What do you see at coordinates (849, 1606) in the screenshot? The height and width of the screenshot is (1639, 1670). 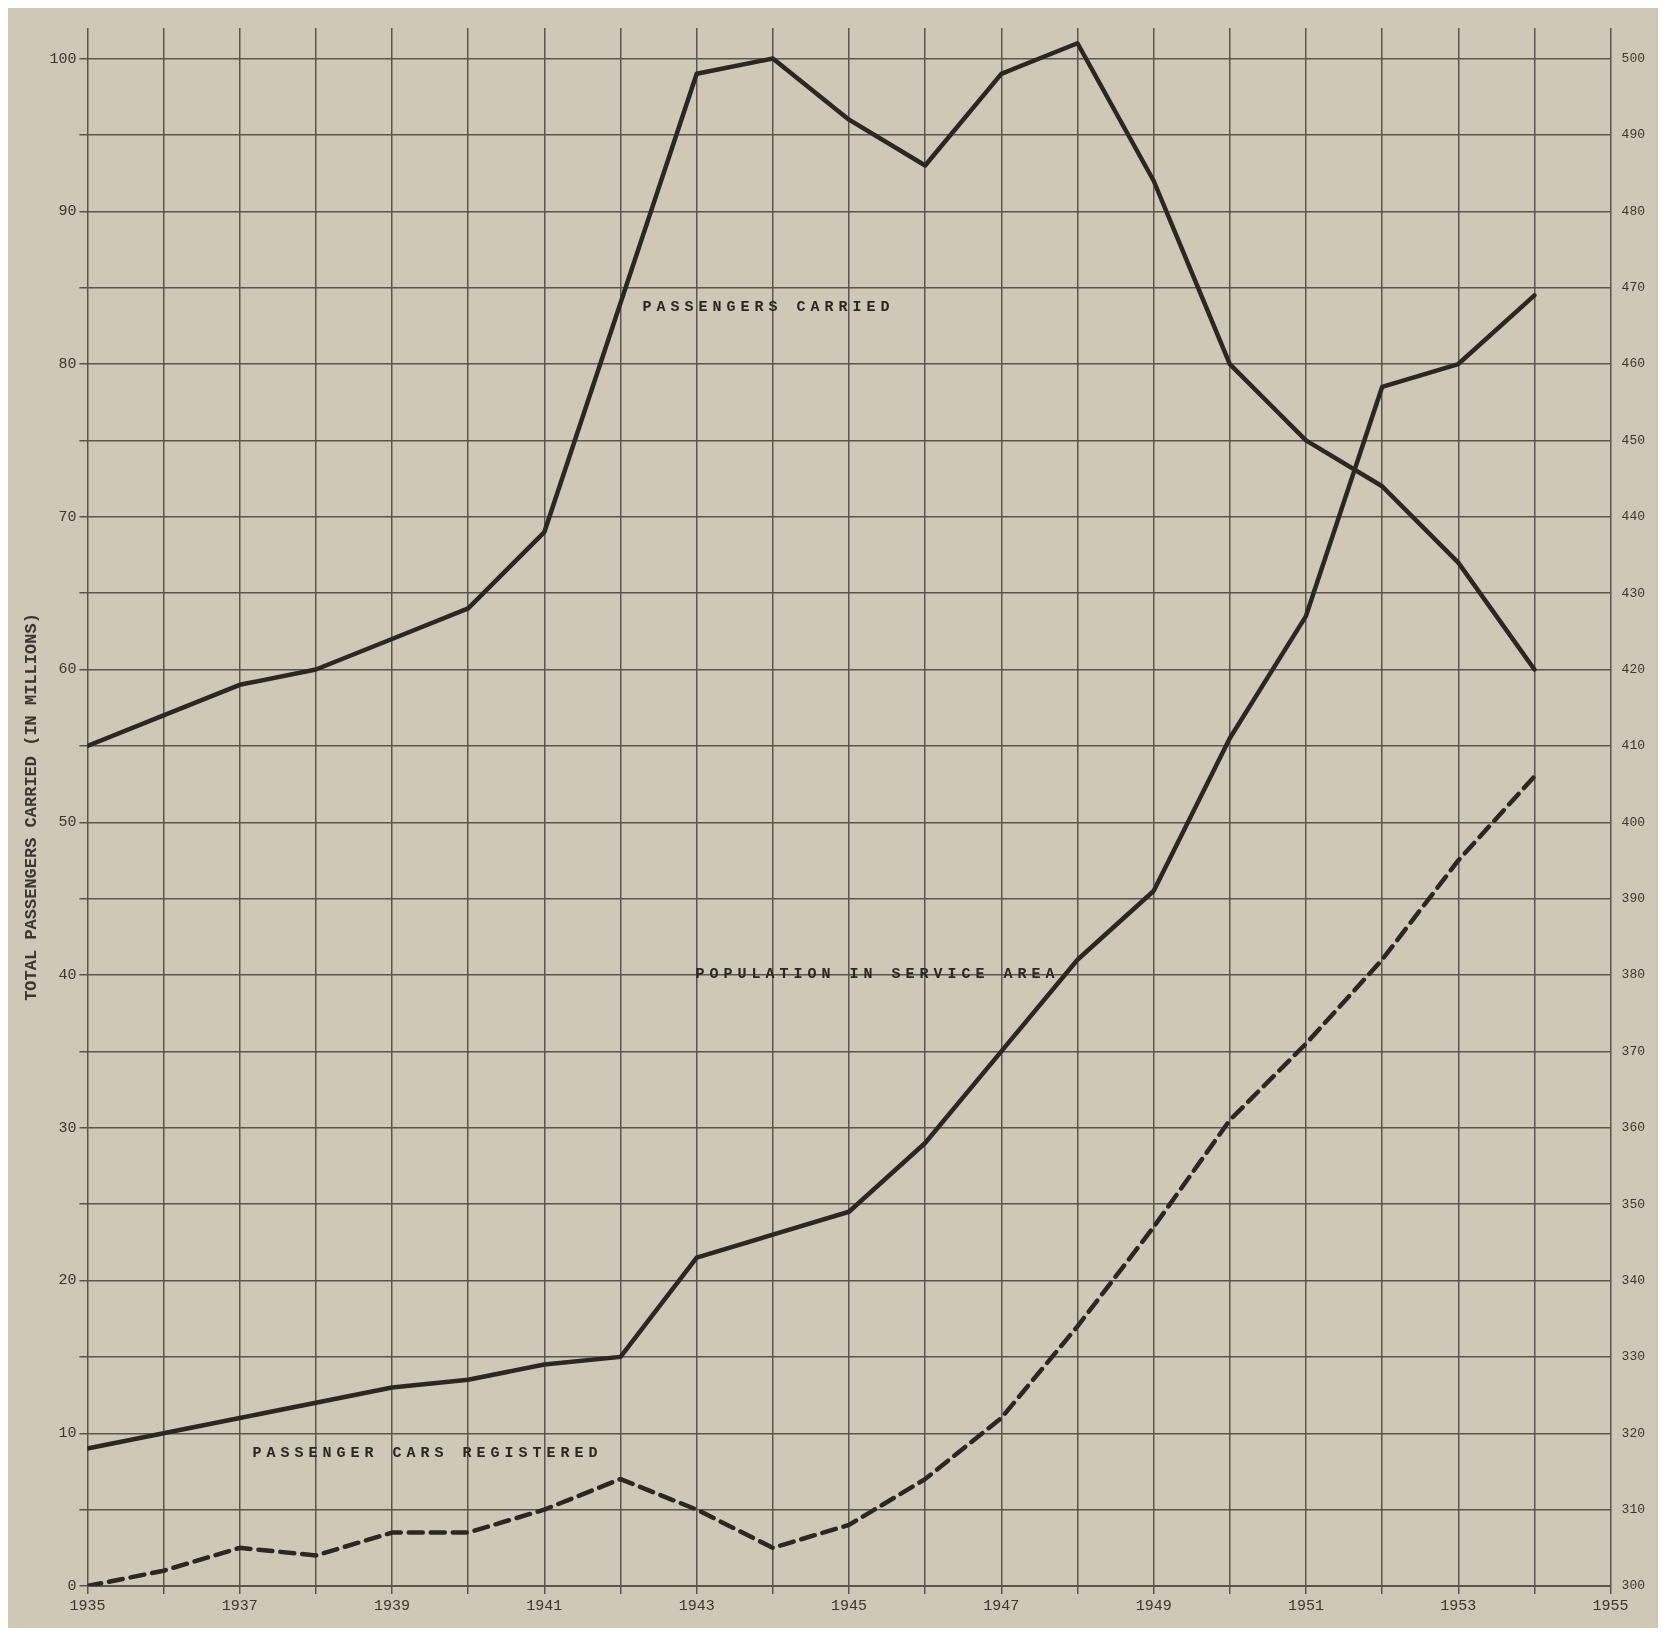 I see `x-tick-label: 1945` at bounding box center [849, 1606].